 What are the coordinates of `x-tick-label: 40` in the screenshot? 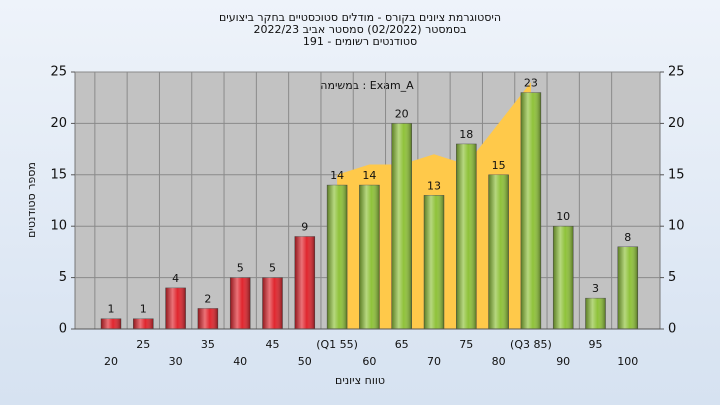 It's located at (240, 361).